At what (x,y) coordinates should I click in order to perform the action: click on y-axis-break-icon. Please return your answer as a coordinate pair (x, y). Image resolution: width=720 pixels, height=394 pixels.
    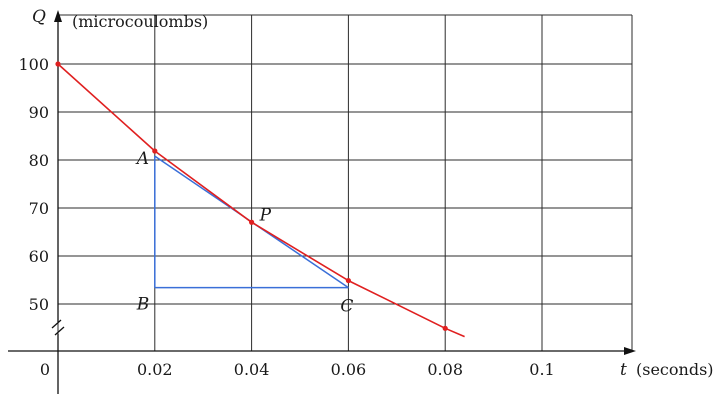
    Looking at the image, I should click on (58, 327).